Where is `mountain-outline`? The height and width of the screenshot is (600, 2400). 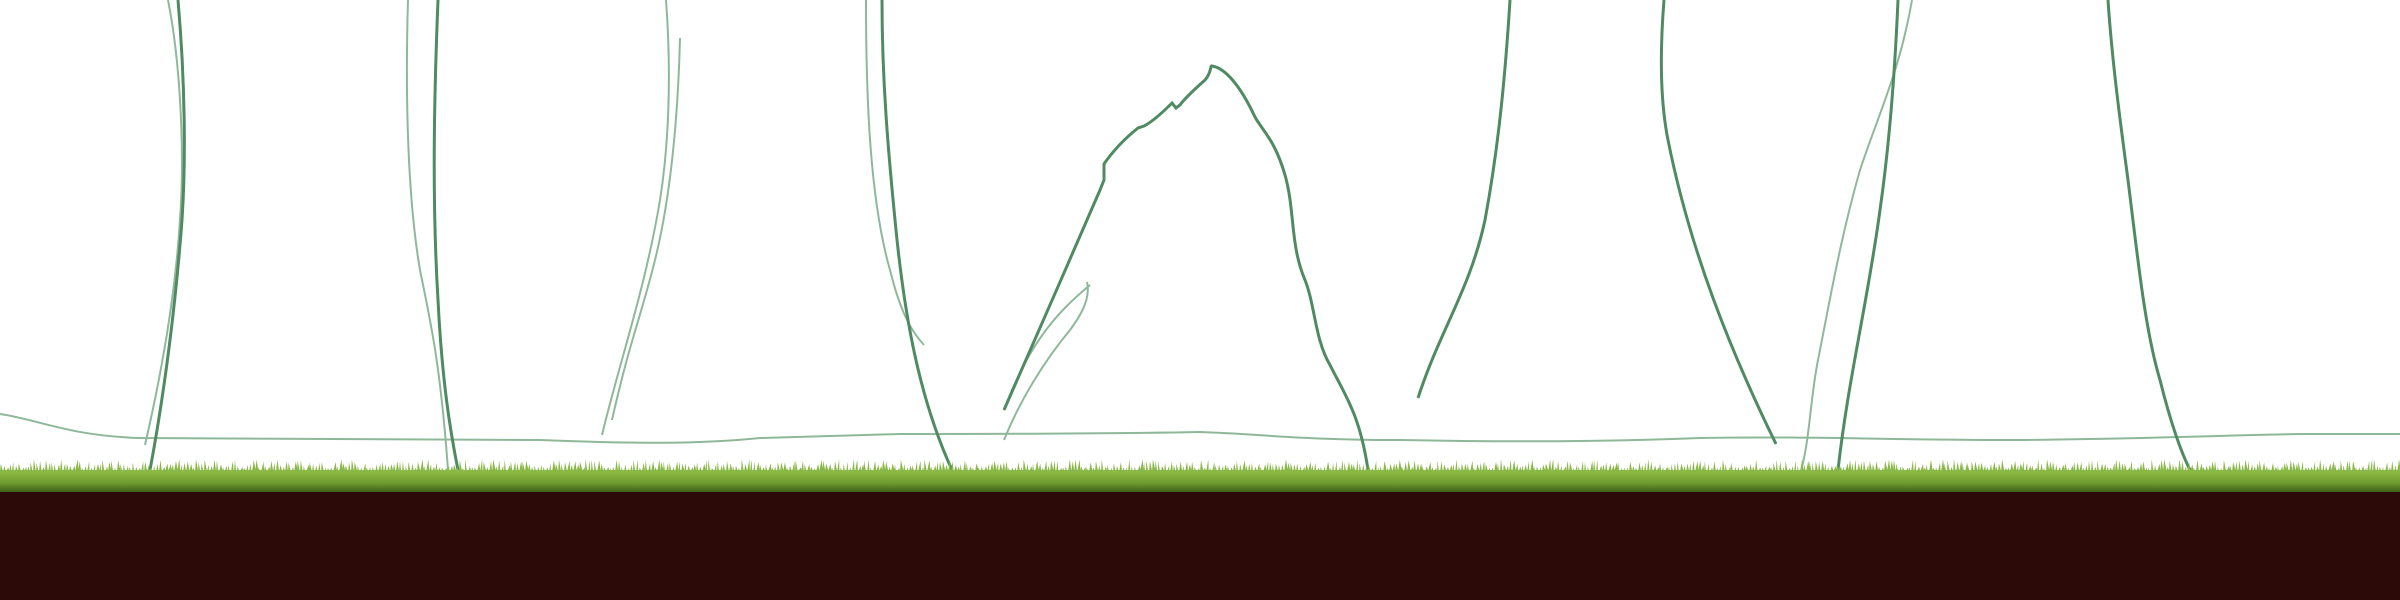
mountain-outline is located at coordinates (1186, 267).